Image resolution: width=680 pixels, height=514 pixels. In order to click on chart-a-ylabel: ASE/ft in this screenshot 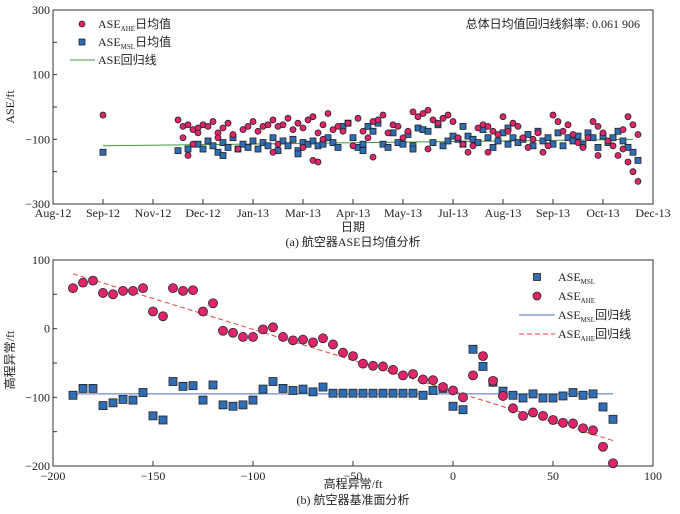, I will do `click(10, 107)`.